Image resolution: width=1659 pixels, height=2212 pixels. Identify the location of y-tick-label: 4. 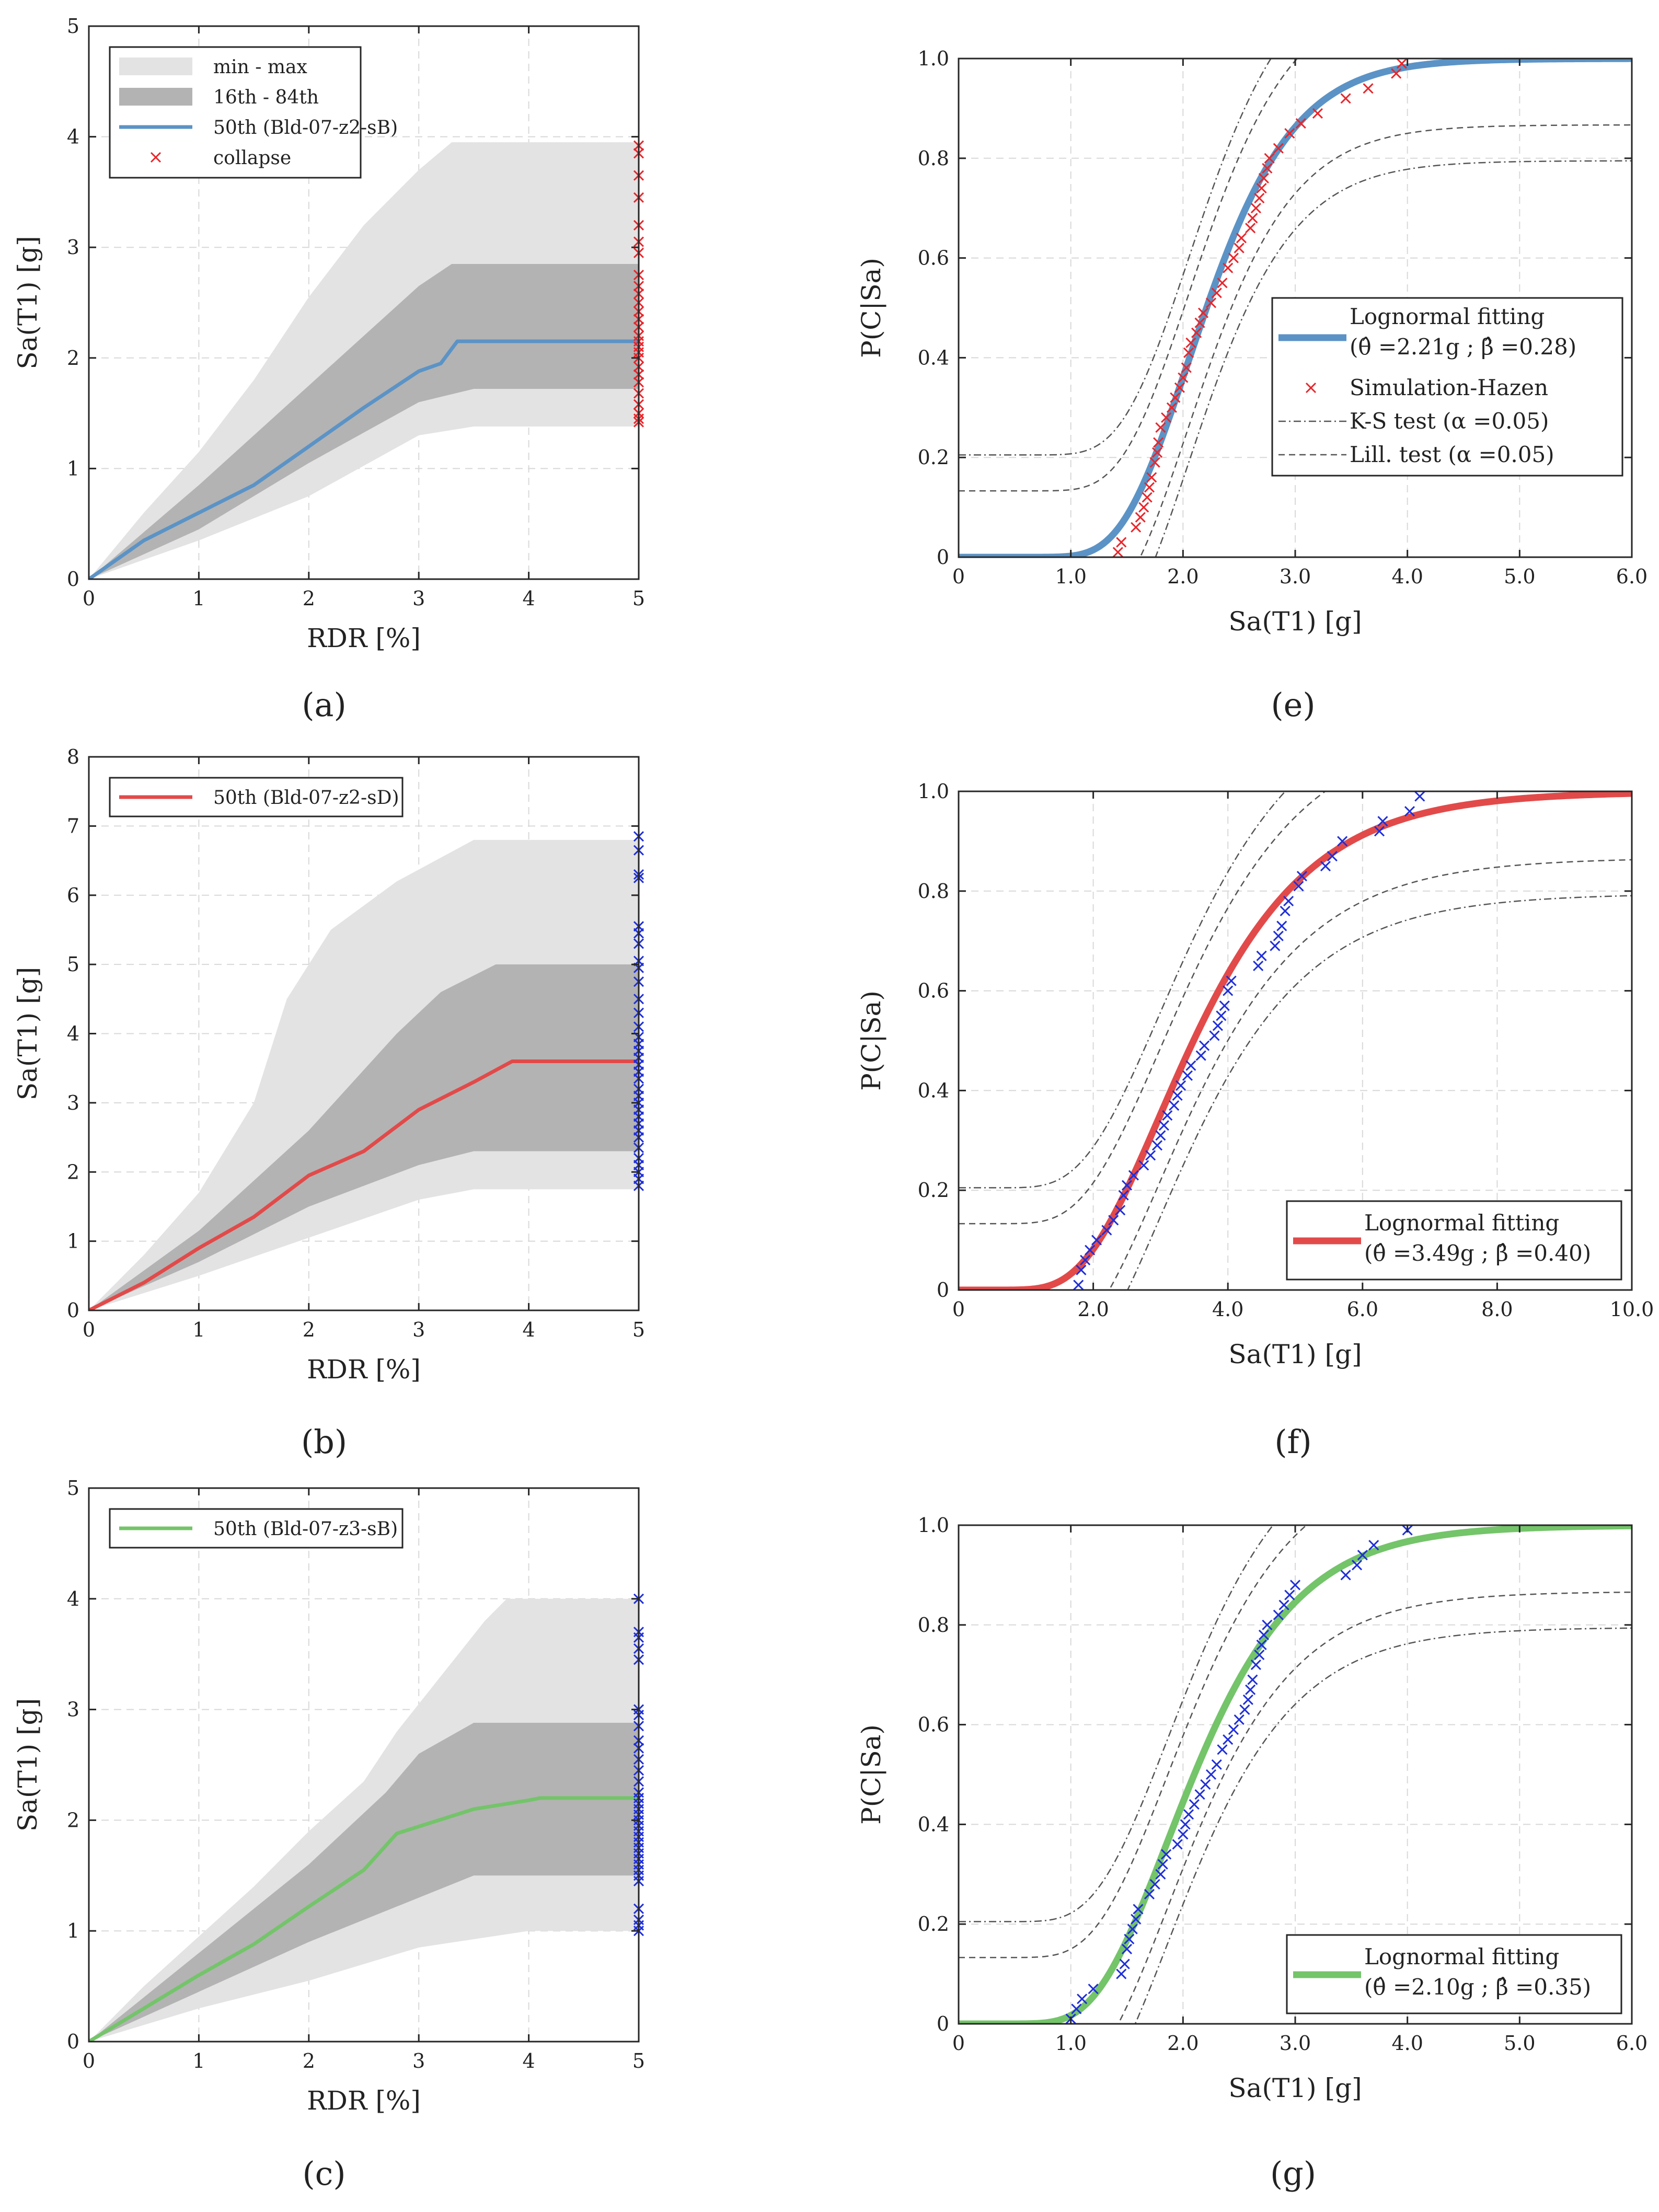
(73, 136).